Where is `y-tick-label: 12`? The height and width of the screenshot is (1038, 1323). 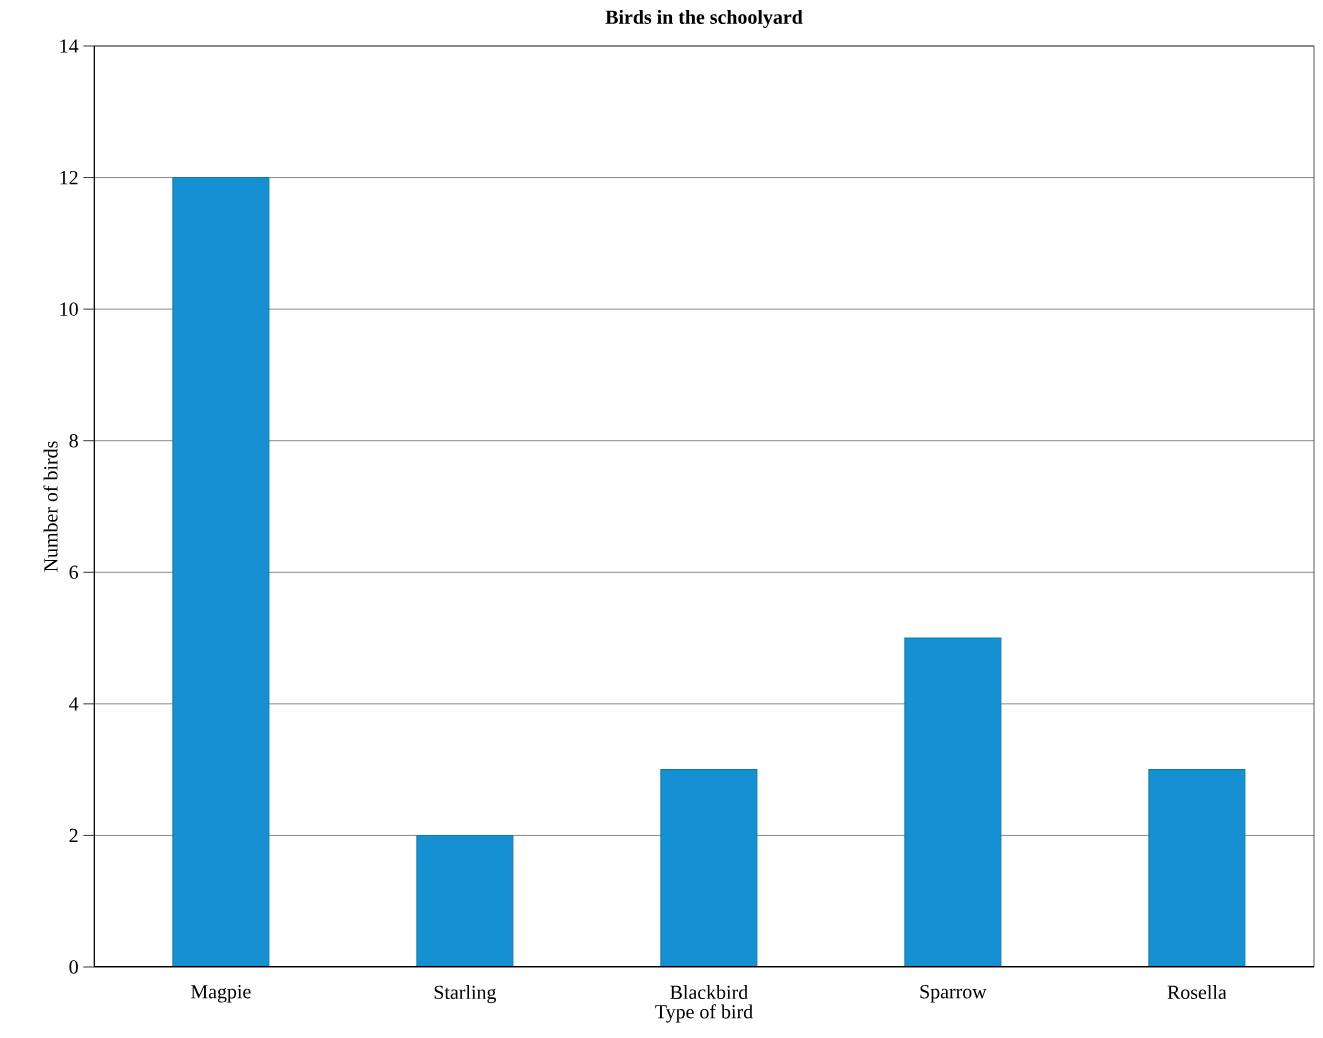 y-tick-label: 12 is located at coordinates (69, 177).